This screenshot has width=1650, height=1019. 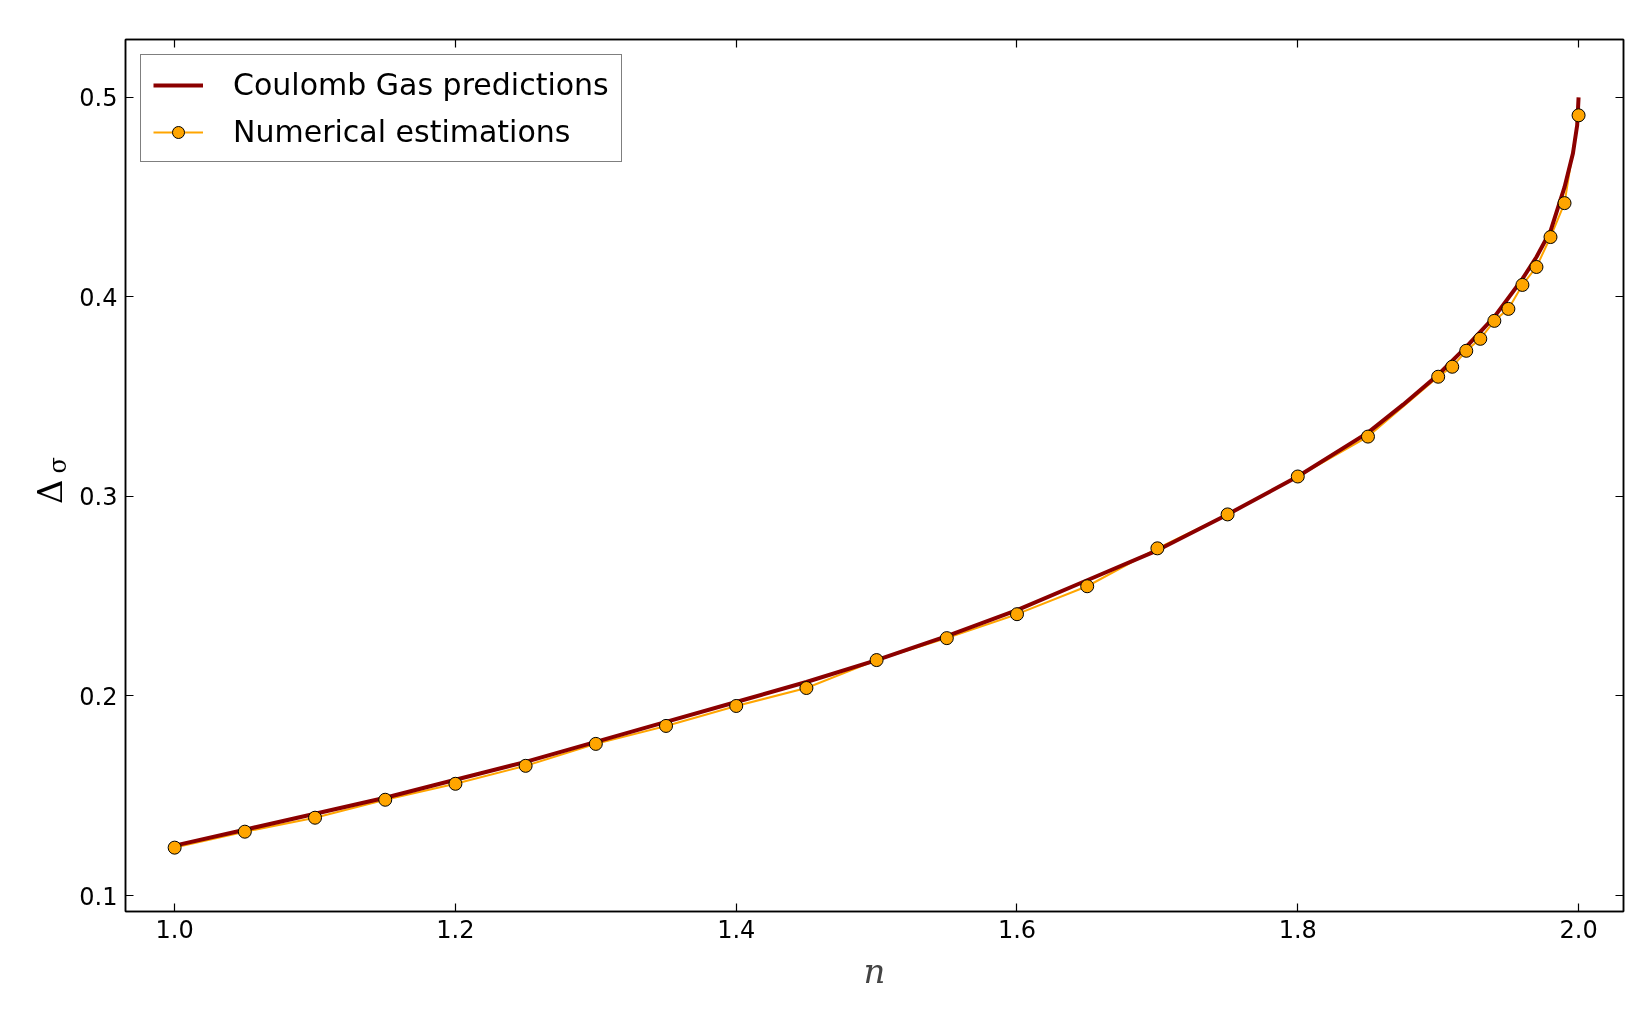 What do you see at coordinates (98, 896) in the screenshot?
I see `y-tick-label: 0.1` at bounding box center [98, 896].